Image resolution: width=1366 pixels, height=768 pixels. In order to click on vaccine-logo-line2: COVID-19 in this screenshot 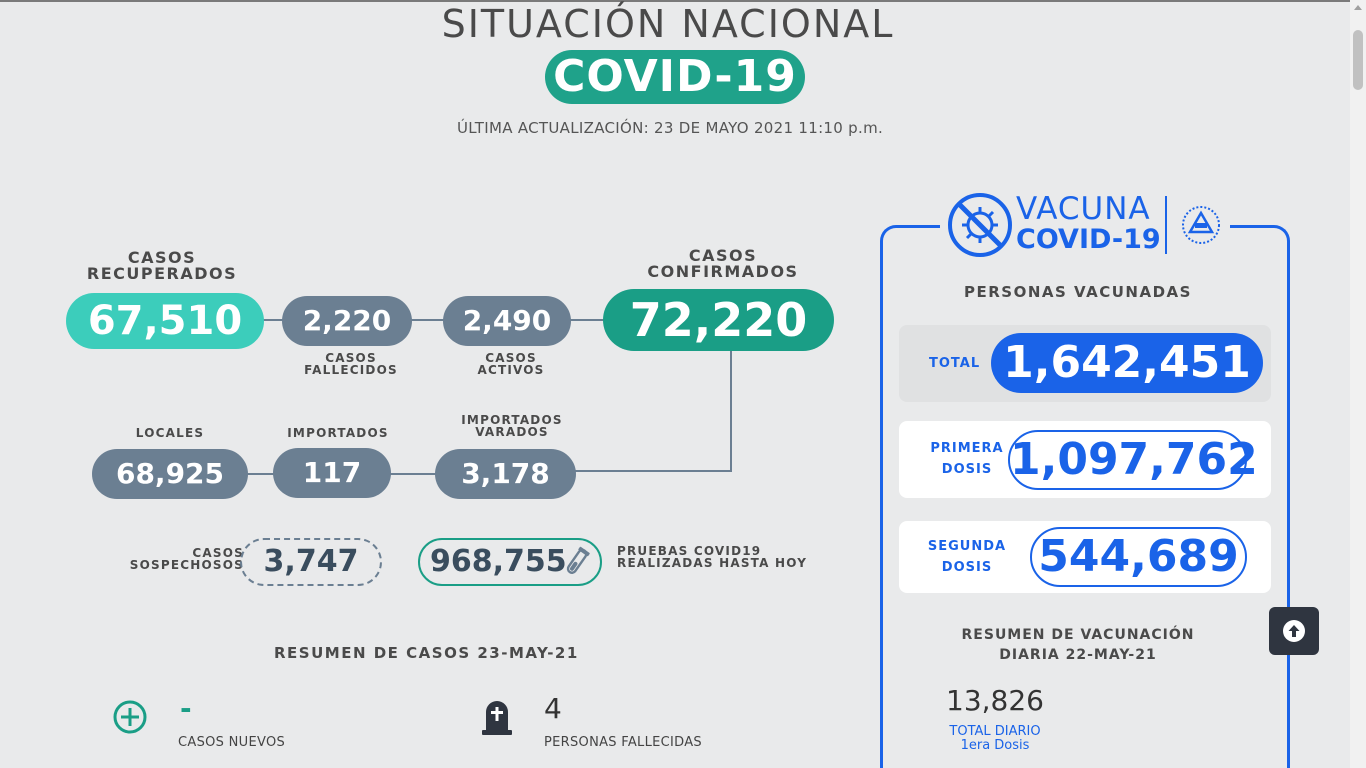, I will do `click(1088, 239)`.